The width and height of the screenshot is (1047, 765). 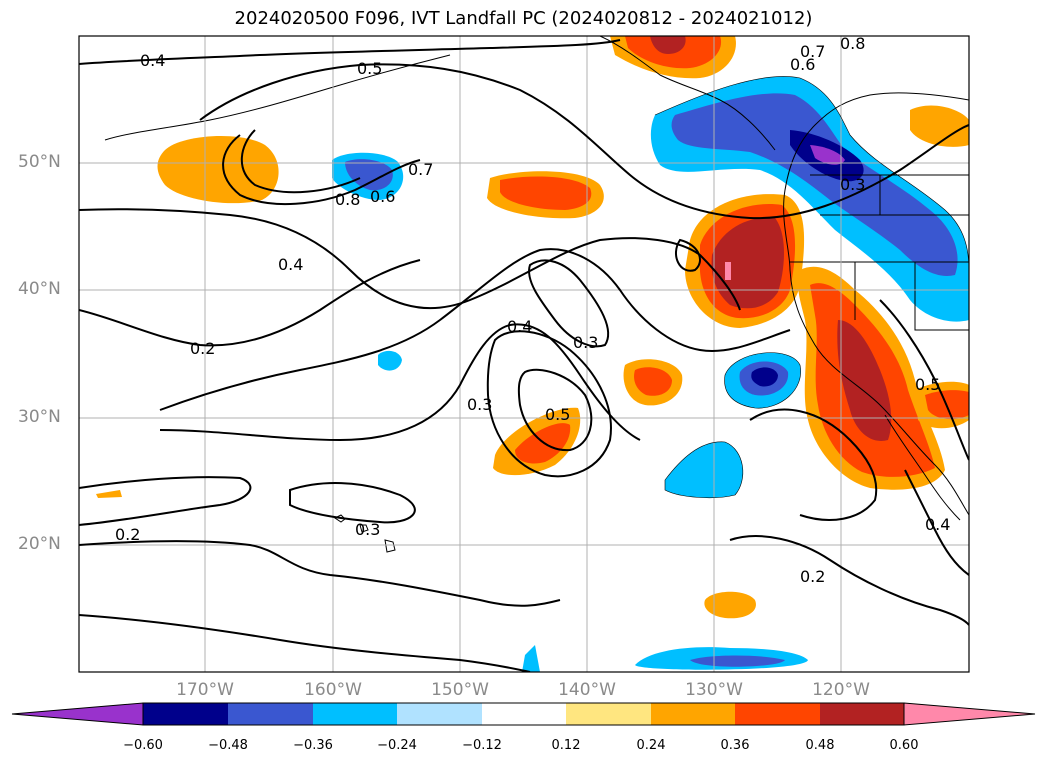 What do you see at coordinates (39, 162) in the screenshot?
I see `lat-label: 50°N` at bounding box center [39, 162].